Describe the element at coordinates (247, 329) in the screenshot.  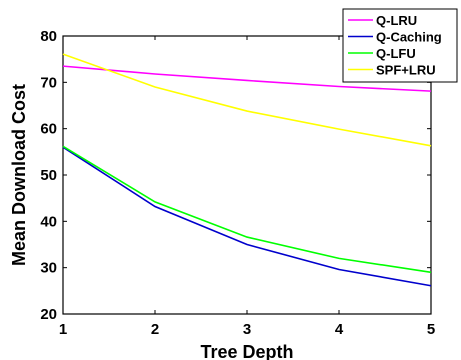
I see `x-tick-label: 3` at that location.